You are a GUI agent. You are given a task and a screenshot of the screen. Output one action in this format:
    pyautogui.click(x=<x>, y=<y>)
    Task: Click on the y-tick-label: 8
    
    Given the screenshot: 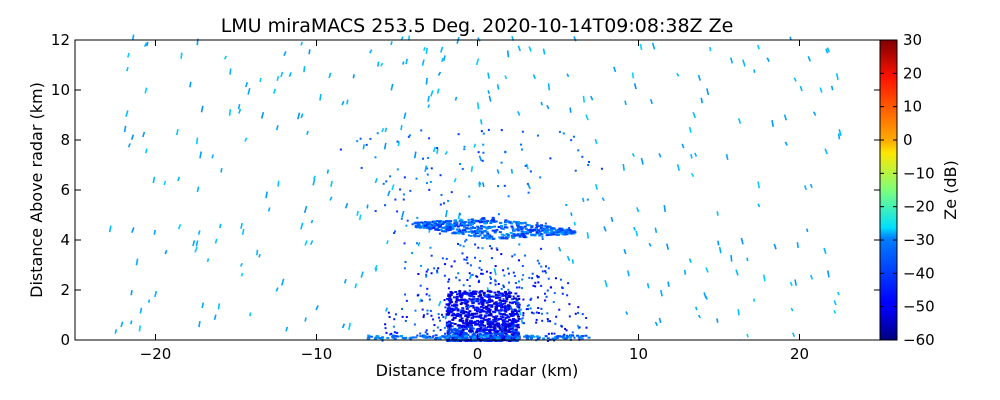 What is the action you would take?
    pyautogui.click(x=65, y=140)
    